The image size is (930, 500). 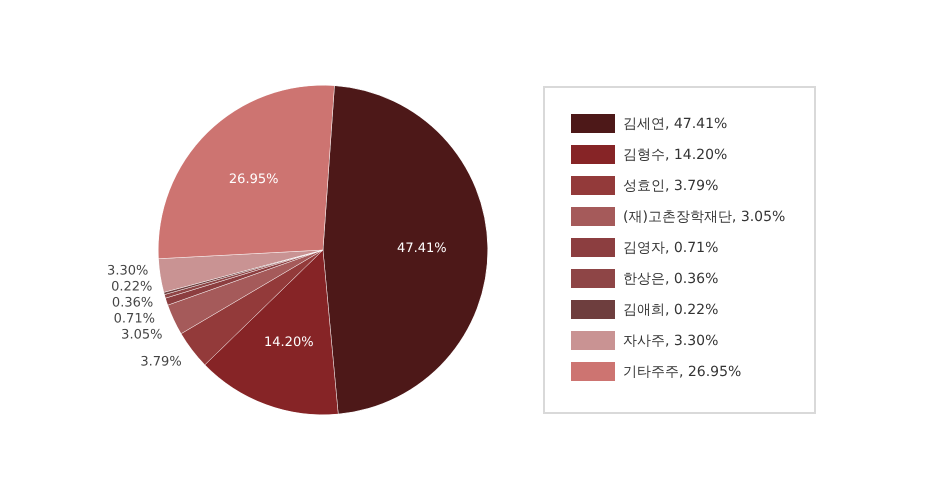 I want to click on data-label: 0.71%, so click(x=134, y=319).